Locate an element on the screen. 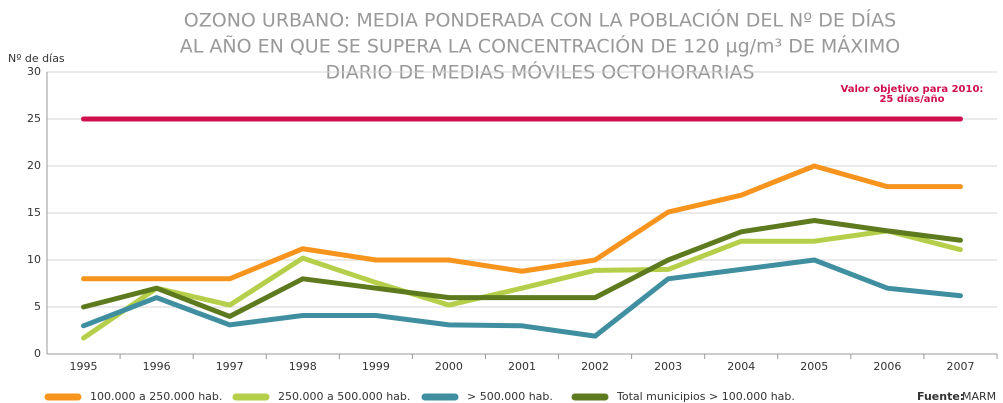 The height and width of the screenshot is (403, 1003). y-axis-label: Nº de días is located at coordinates (36, 58).